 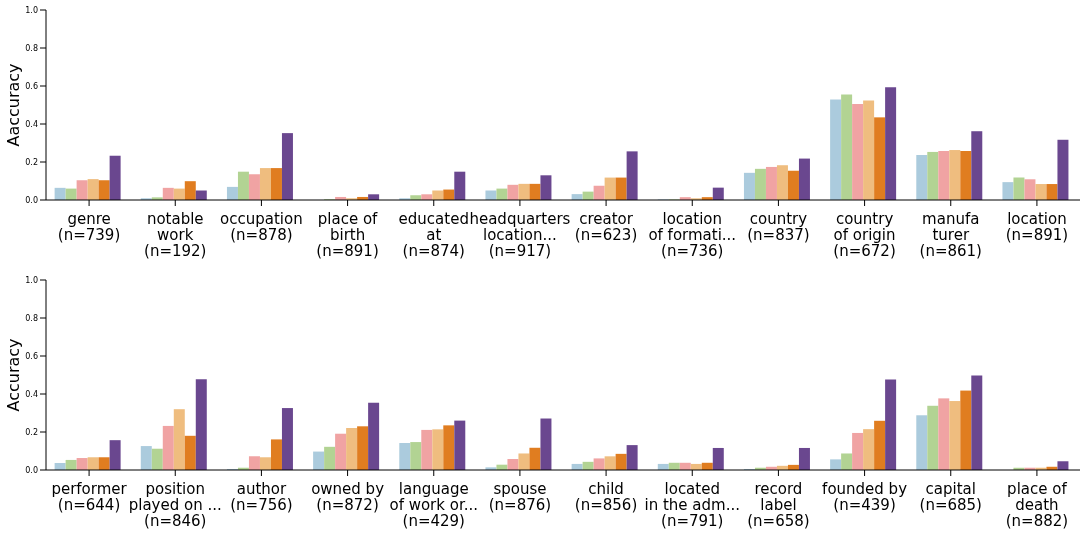 What do you see at coordinates (89, 227) in the screenshot?
I see `x-tick-label: genre (n=739)` at bounding box center [89, 227].